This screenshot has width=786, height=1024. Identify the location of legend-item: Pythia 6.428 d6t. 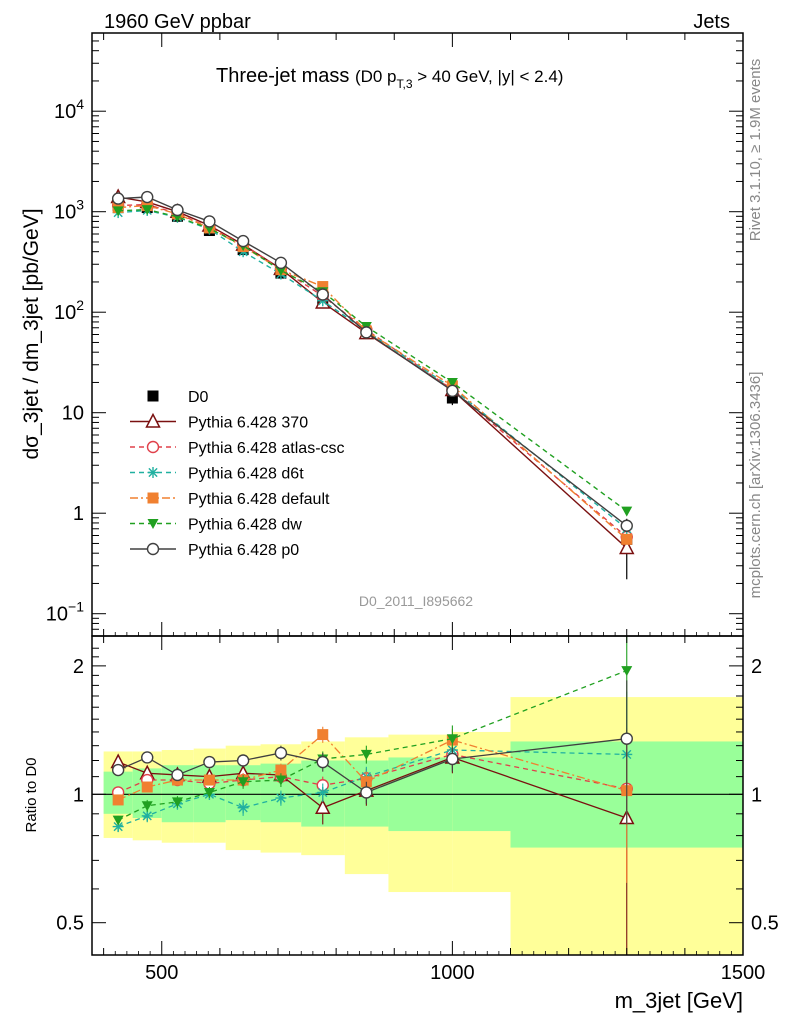
(217, 474).